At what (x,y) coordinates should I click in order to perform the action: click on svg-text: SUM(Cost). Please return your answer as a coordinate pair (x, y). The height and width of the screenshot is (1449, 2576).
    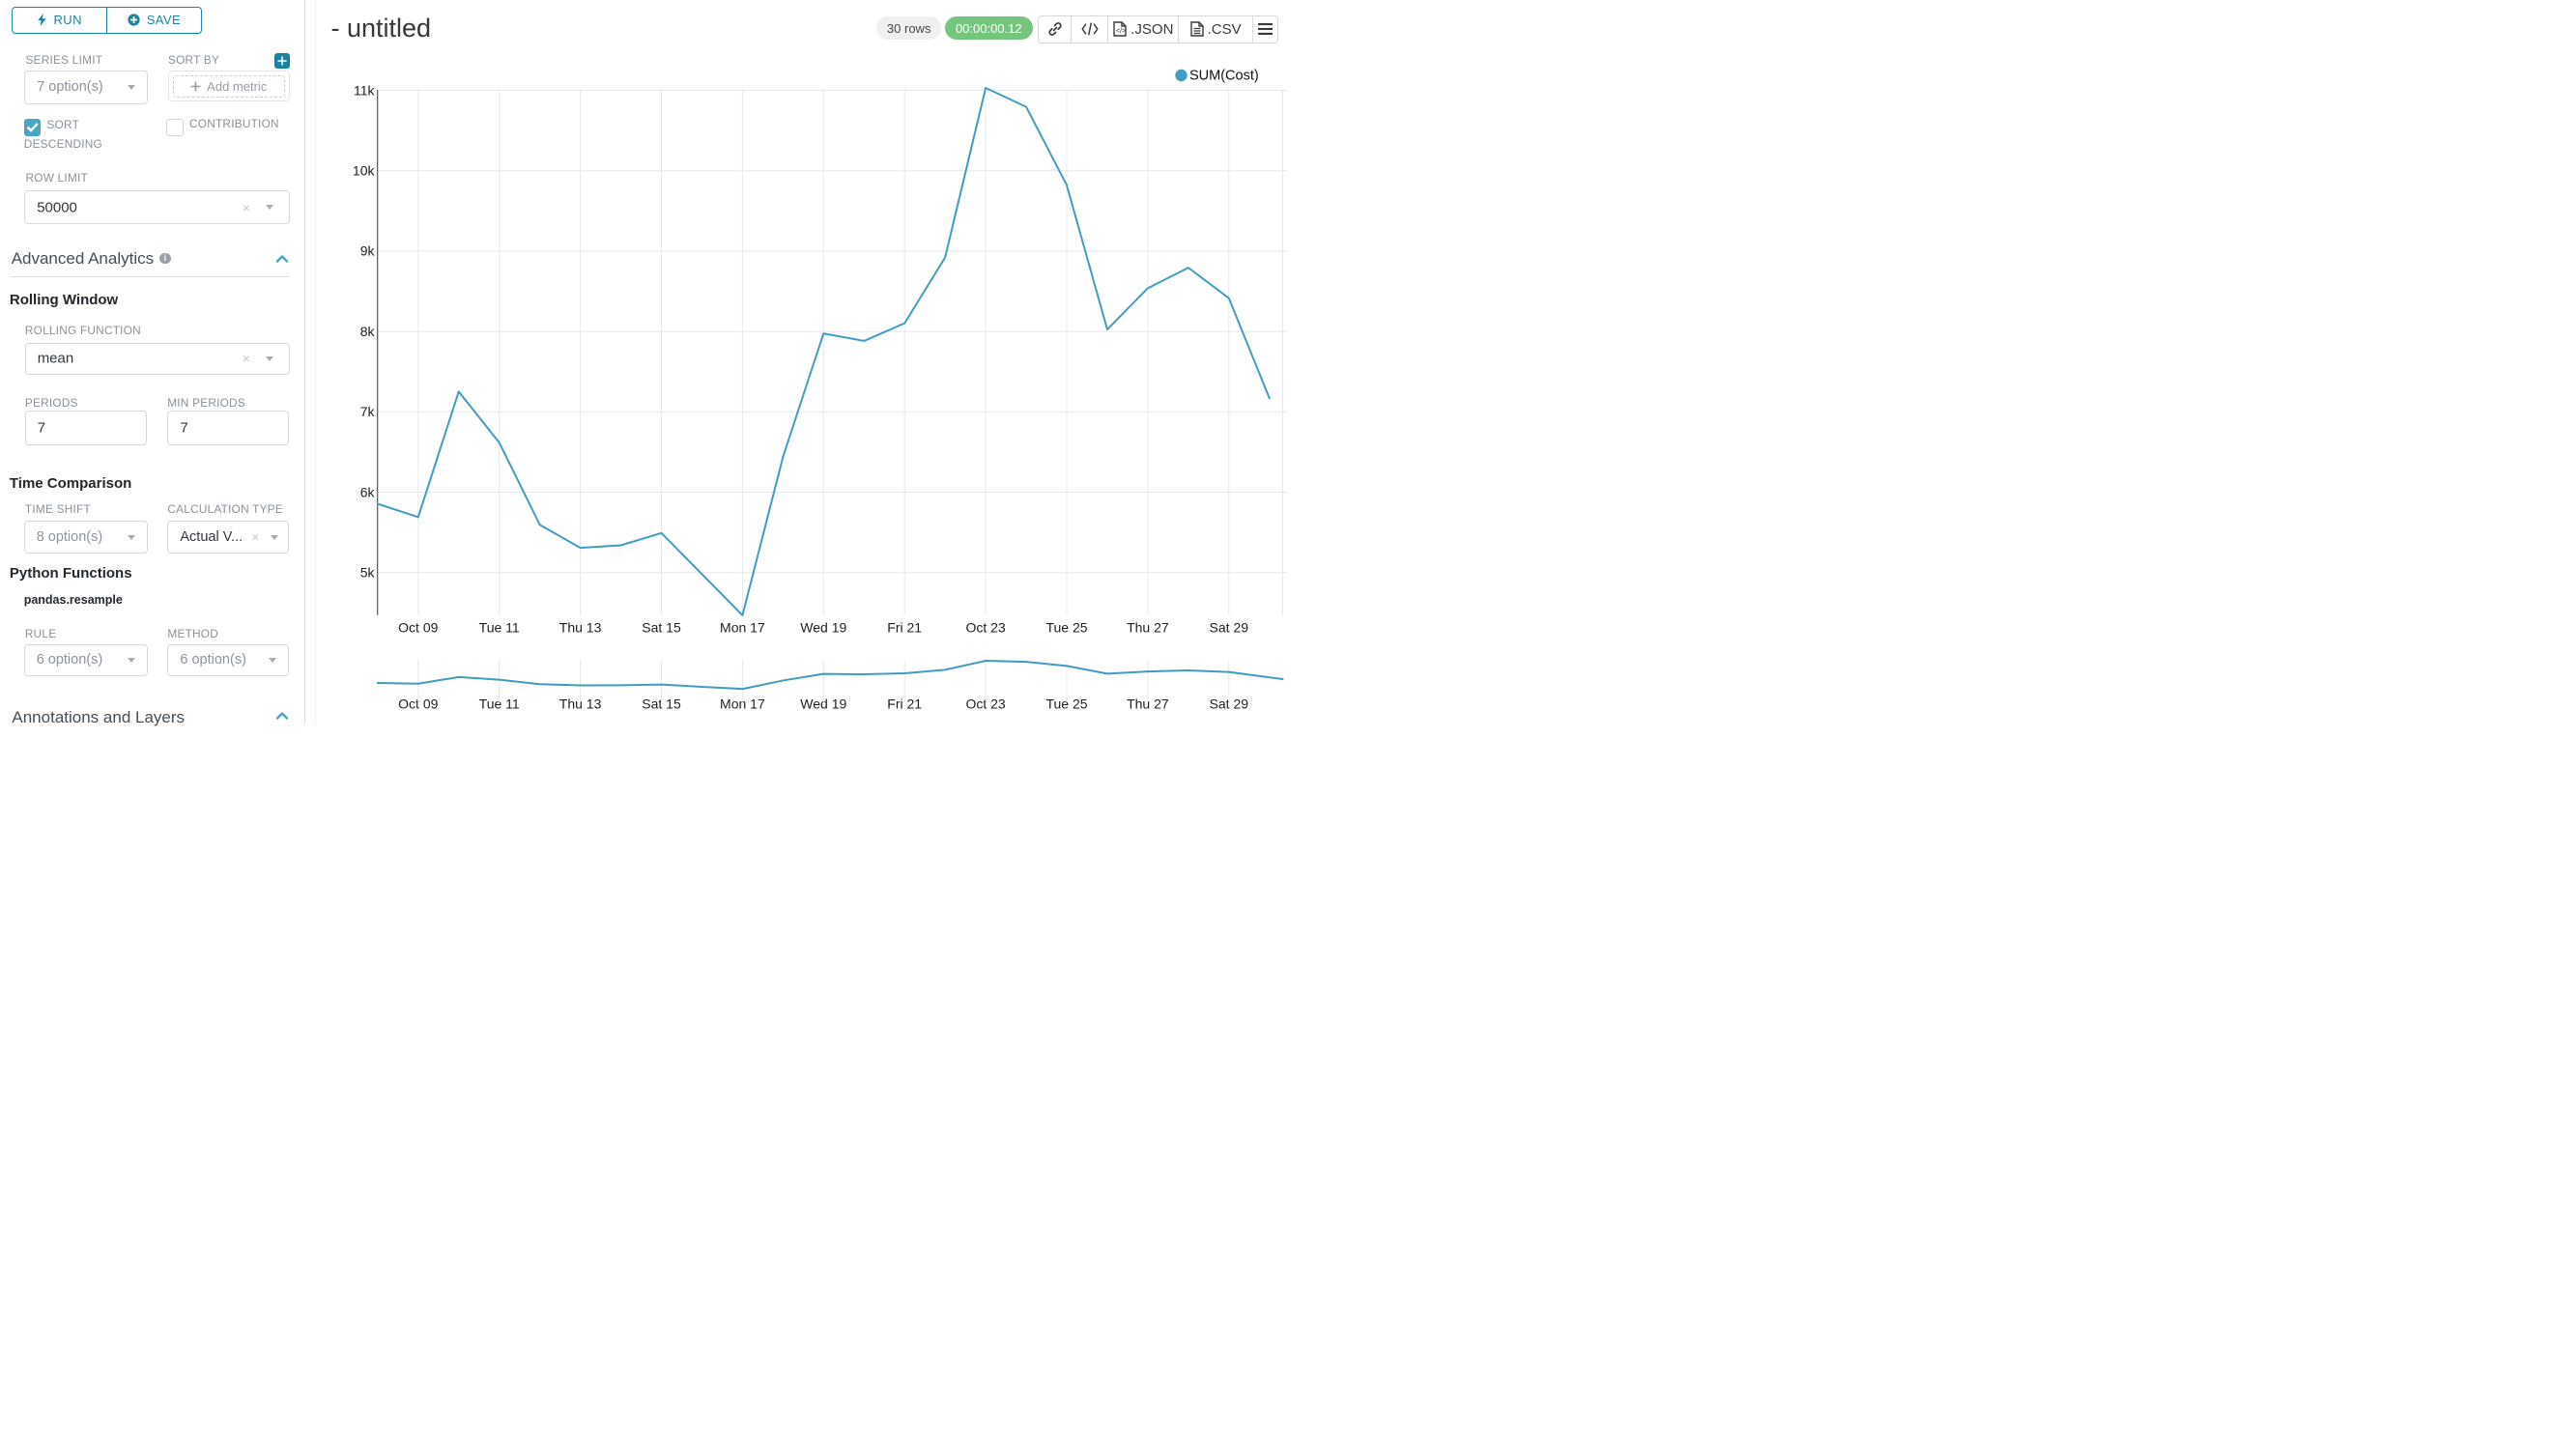
    Looking at the image, I should click on (1224, 76).